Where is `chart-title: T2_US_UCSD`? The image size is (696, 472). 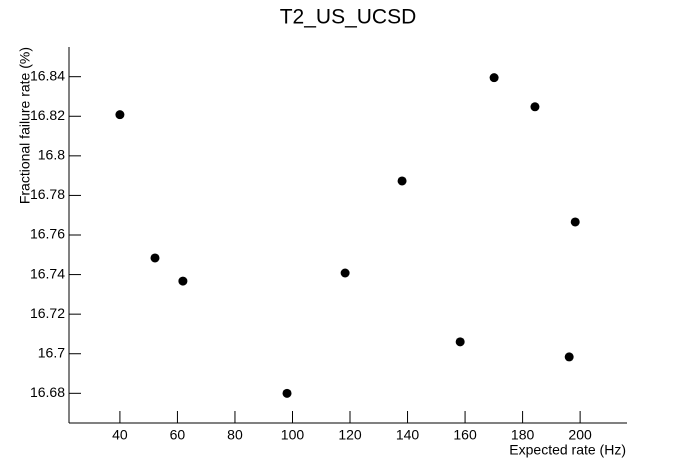 chart-title: T2_US_UCSD is located at coordinates (348, 17).